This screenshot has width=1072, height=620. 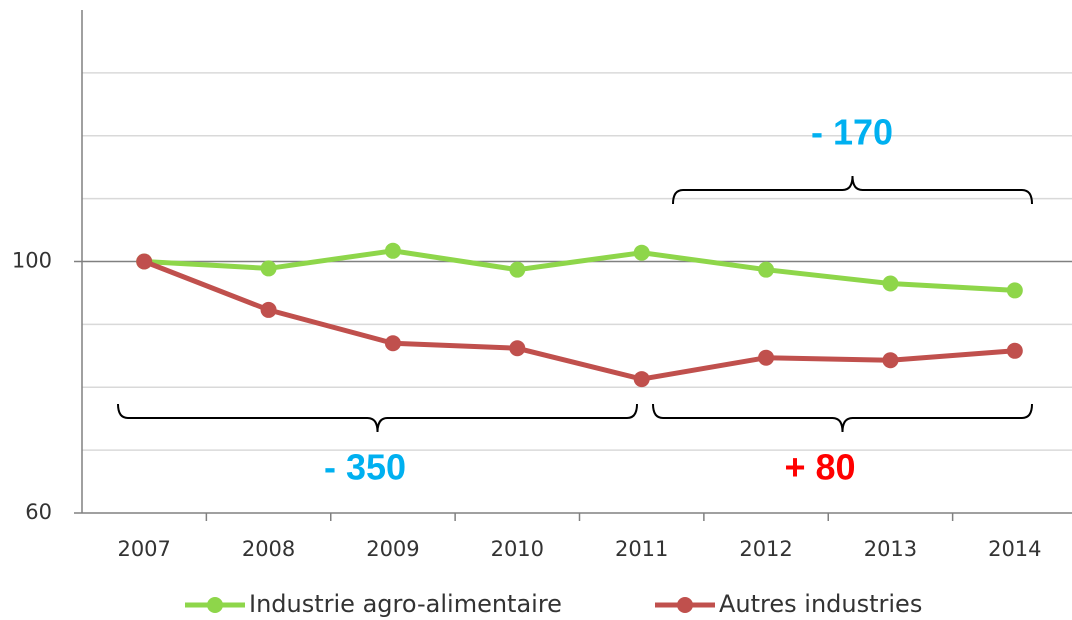 What do you see at coordinates (852, 132) in the screenshot?
I see `annotation: - 170` at bounding box center [852, 132].